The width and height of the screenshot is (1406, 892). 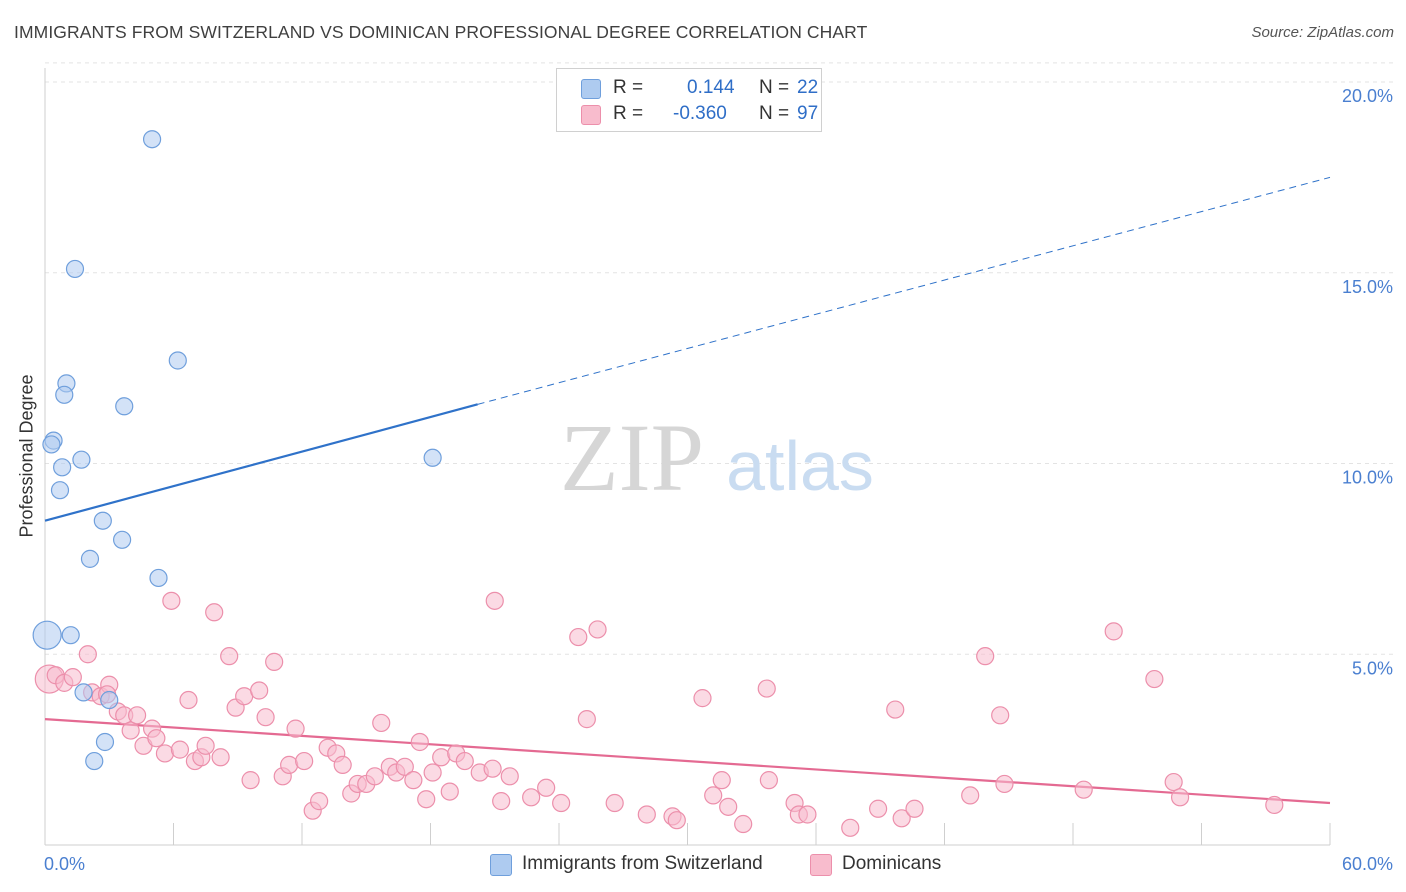 I want to click on watermark-zip: ZIP, so click(x=632, y=457).